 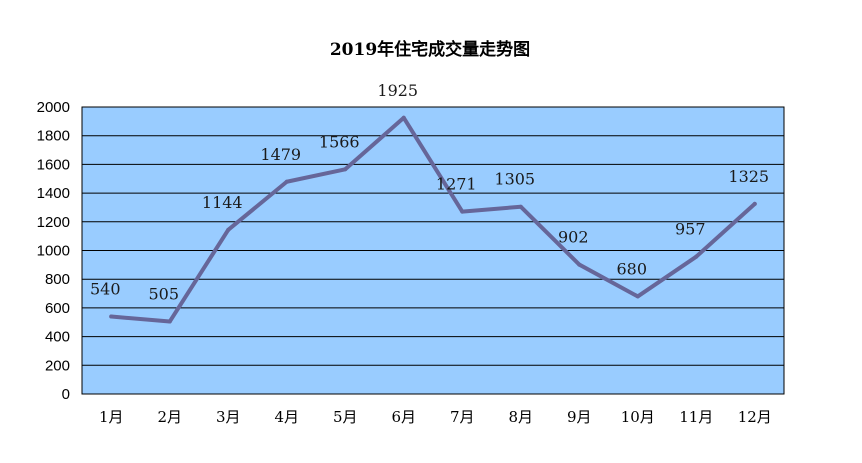 What do you see at coordinates (286, 417) in the screenshot?
I see `x-tick-label: 4月` at bounding box center [286, 417].